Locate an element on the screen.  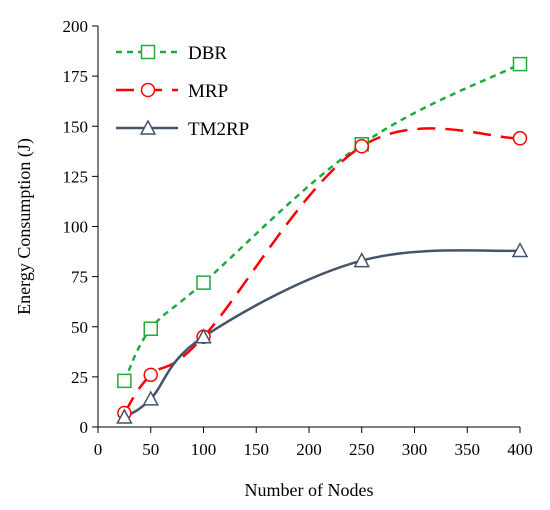
x-tick-label: 400 is located at coordinates (520, 449).